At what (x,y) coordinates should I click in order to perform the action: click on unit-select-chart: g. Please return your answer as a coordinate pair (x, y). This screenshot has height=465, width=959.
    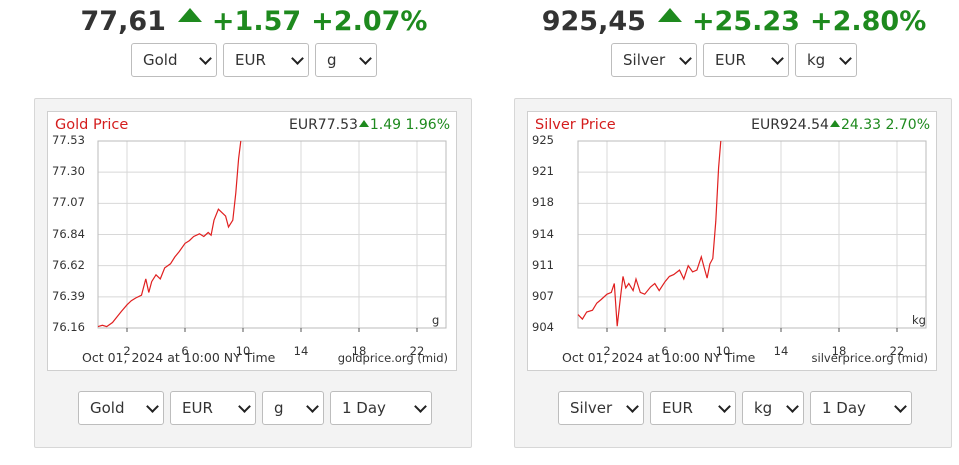
    Looking at the image, I should click on (293, 408).